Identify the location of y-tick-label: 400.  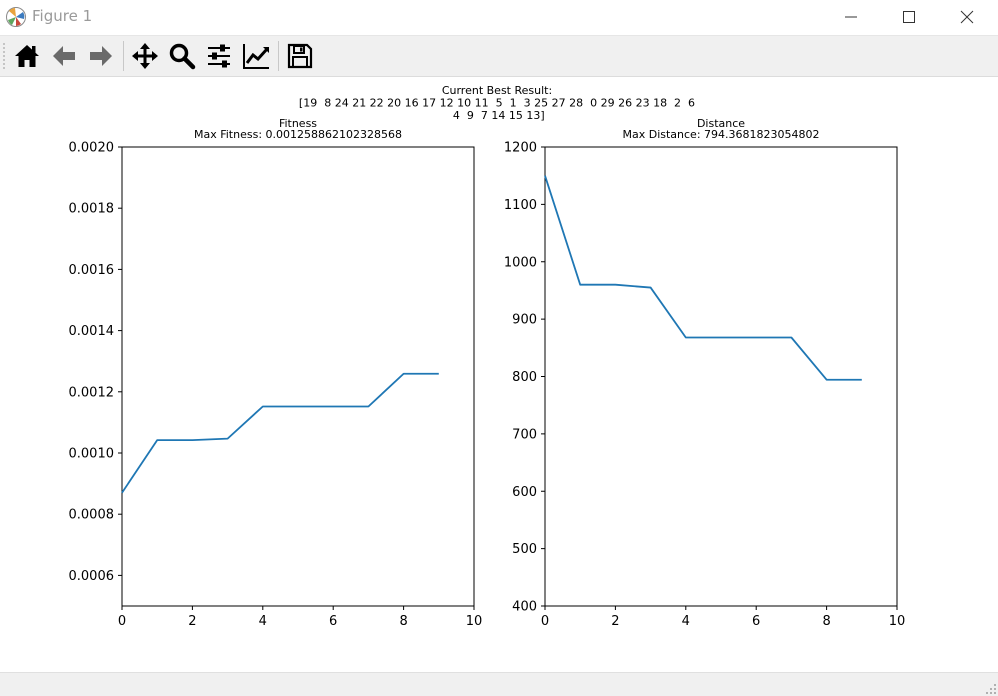
(524, 607).